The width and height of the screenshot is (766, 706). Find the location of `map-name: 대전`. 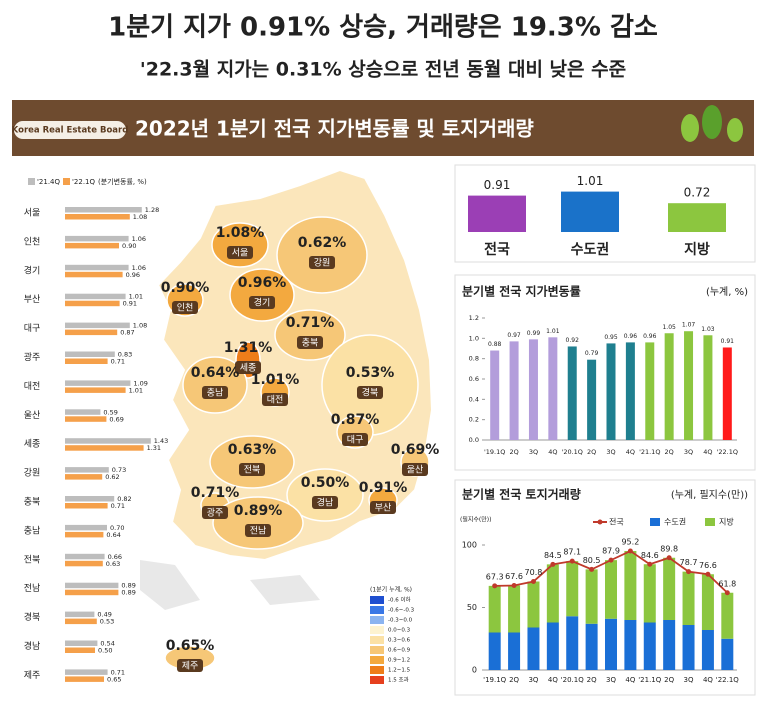

map-name: 대전 is located at coordinates (275, 400).